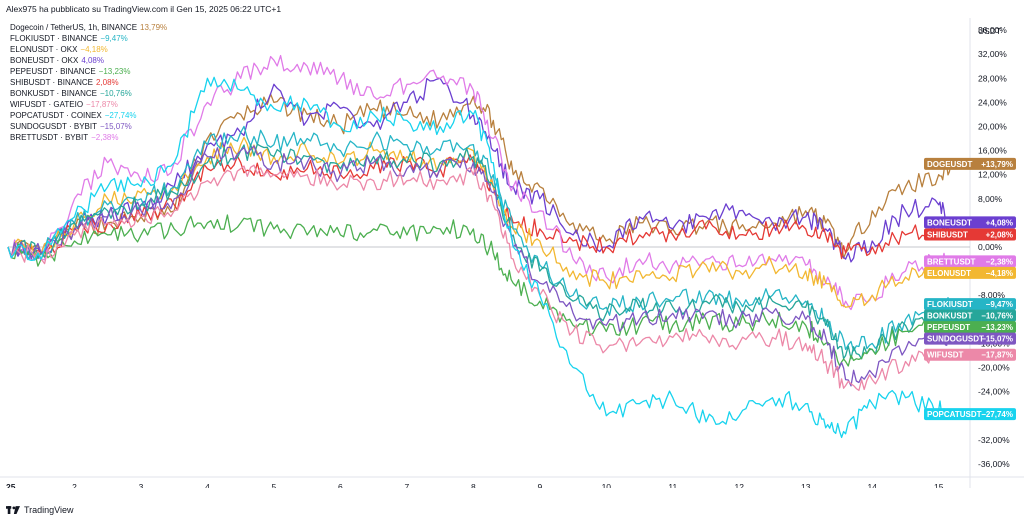  Describe the element at coordinates (992, 151) in the screenshot. I see `y-tick-label: 16,00%` at that location.